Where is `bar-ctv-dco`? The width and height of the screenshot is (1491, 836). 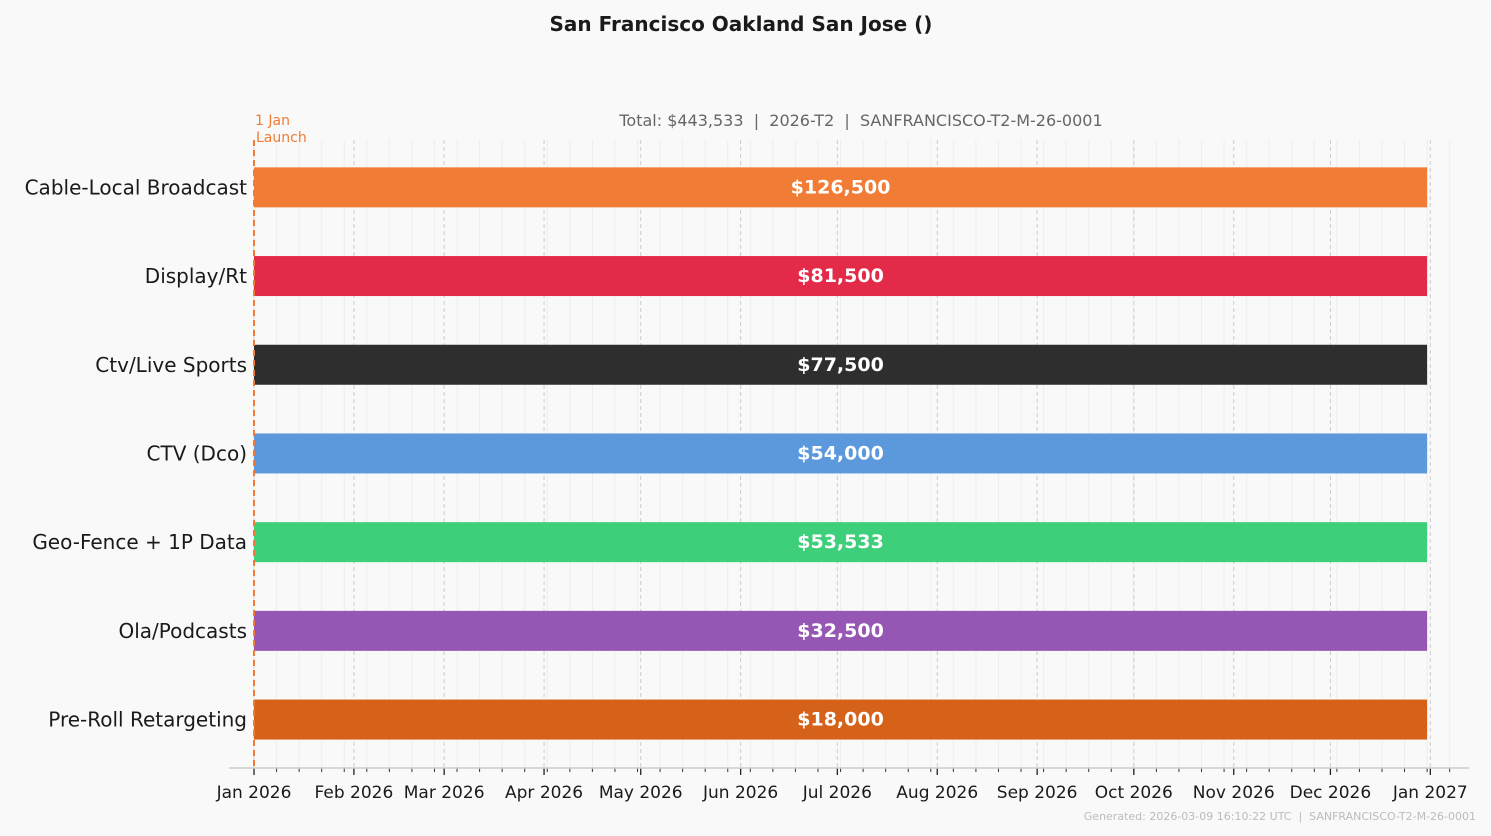 bar-ctv-dco is located at coordinates (841, 453).